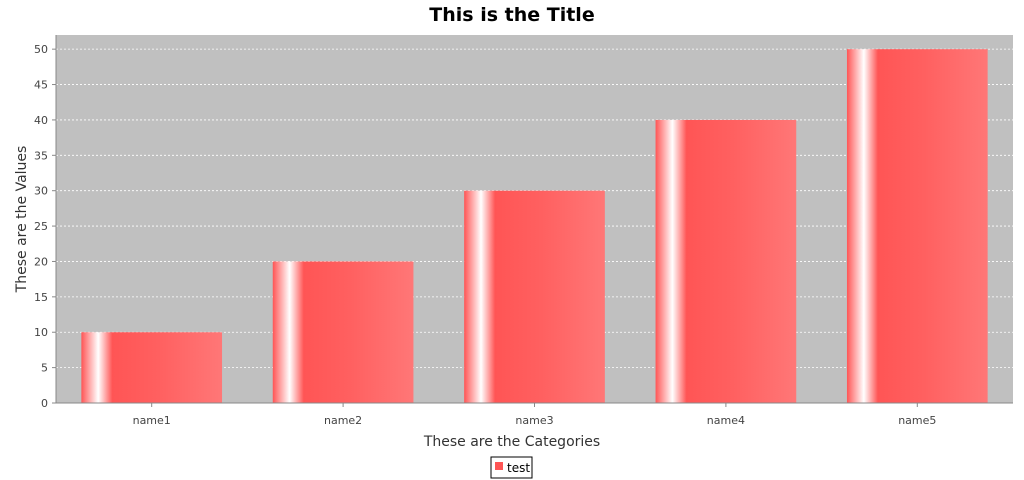 The image size is (1024, 480). What do you see at coordinates (343, 332) in the screenshot?
I see `bar-name2` at bounding box center [343, 332].